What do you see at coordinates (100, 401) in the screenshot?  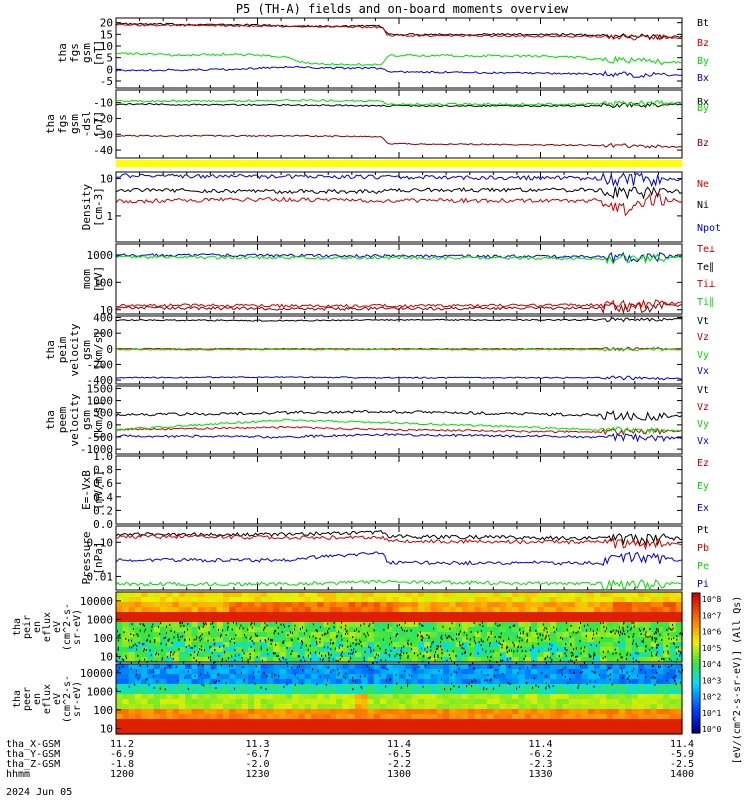 I see `y-tick-label: 1000` at bounding box center [100, 401].